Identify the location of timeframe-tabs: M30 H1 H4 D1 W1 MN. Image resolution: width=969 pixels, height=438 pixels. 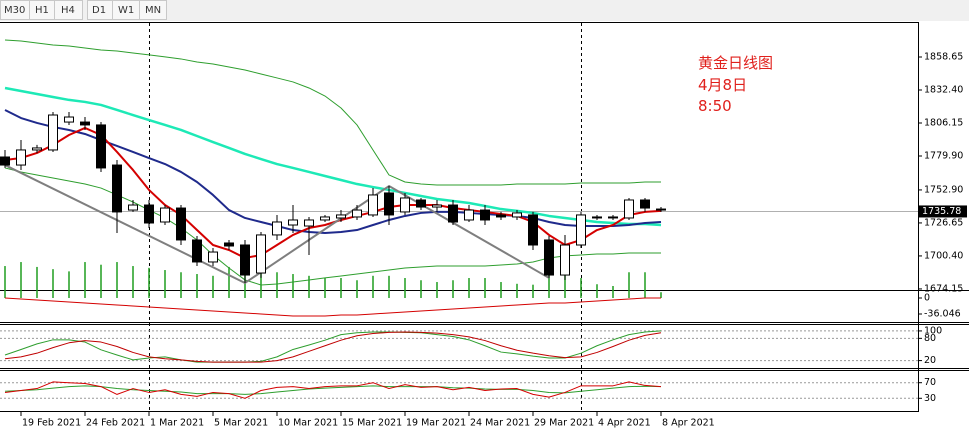
(83, 10).